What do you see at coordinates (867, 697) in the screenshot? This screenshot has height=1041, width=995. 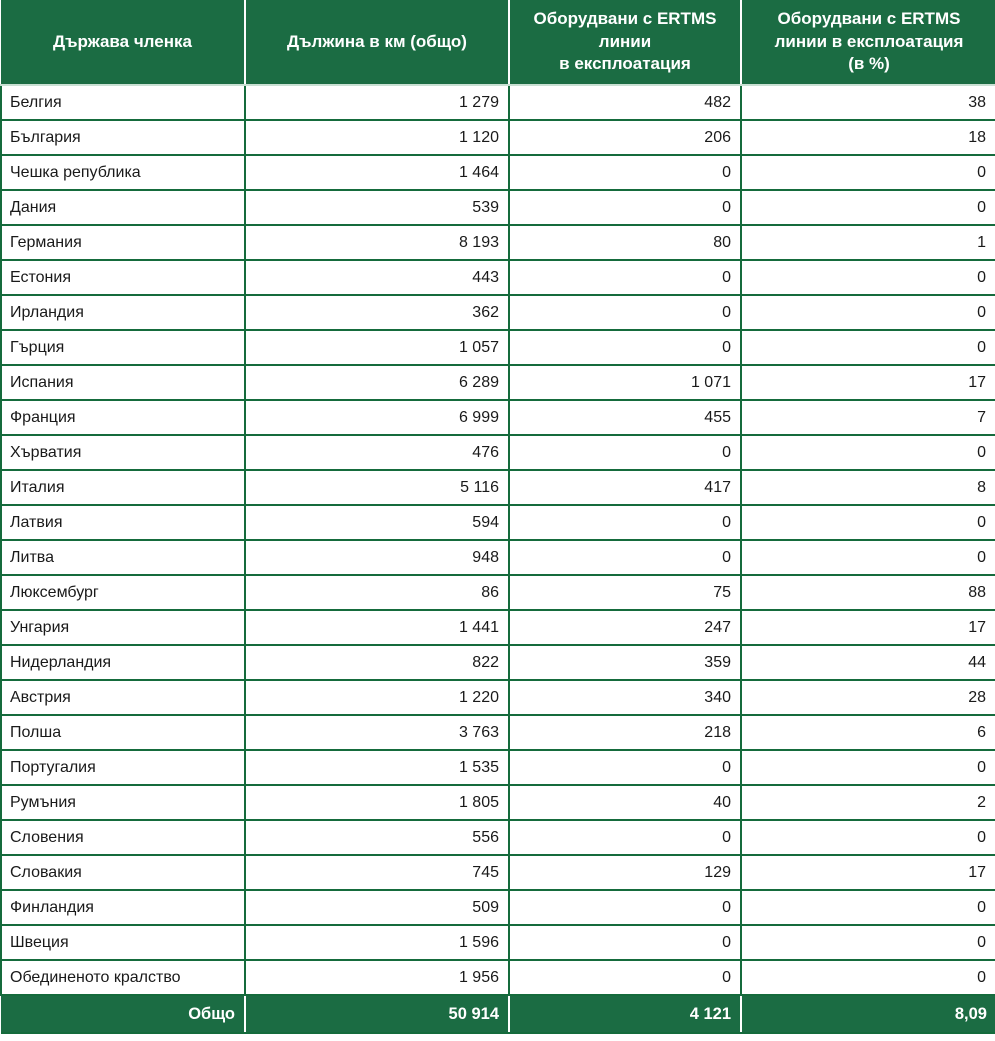 I see `cell-ertms-percent: 28` at bounding box center [867, 697].